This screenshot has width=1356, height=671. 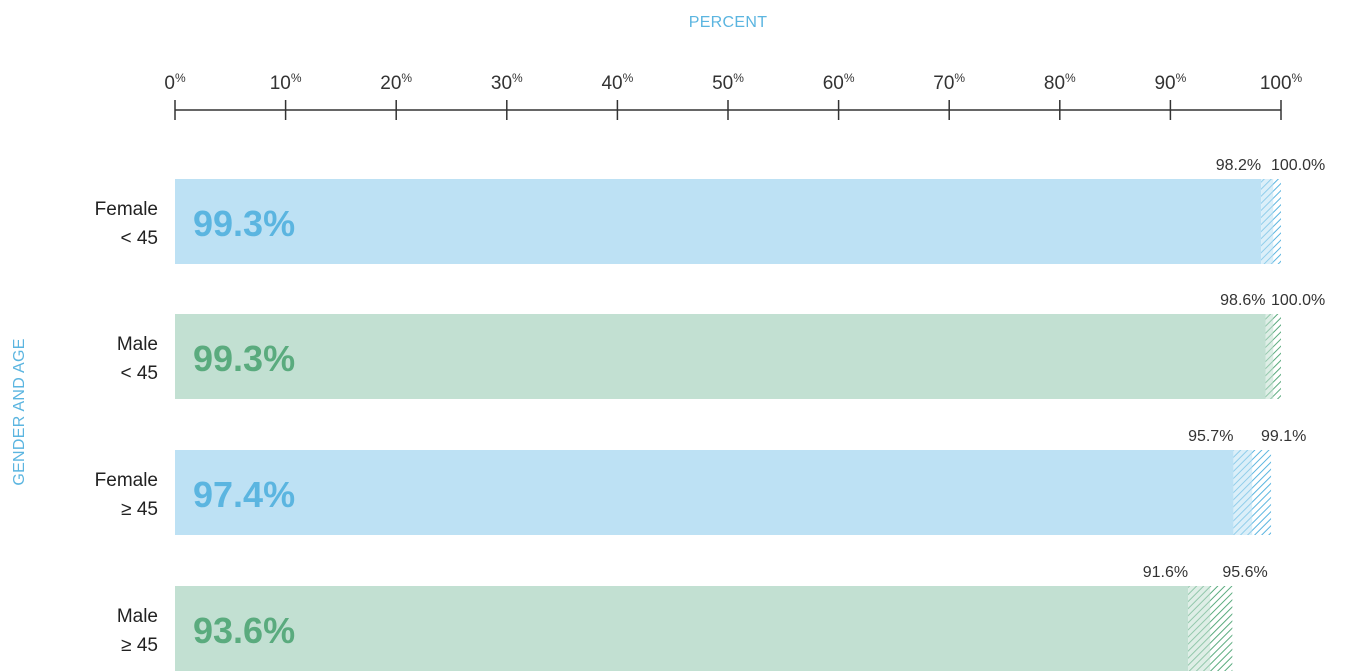 What do you see at coordinates (396, 82) in the screenshot?
I see `x-tick-label: 20%` at bounding box center [396, 82].